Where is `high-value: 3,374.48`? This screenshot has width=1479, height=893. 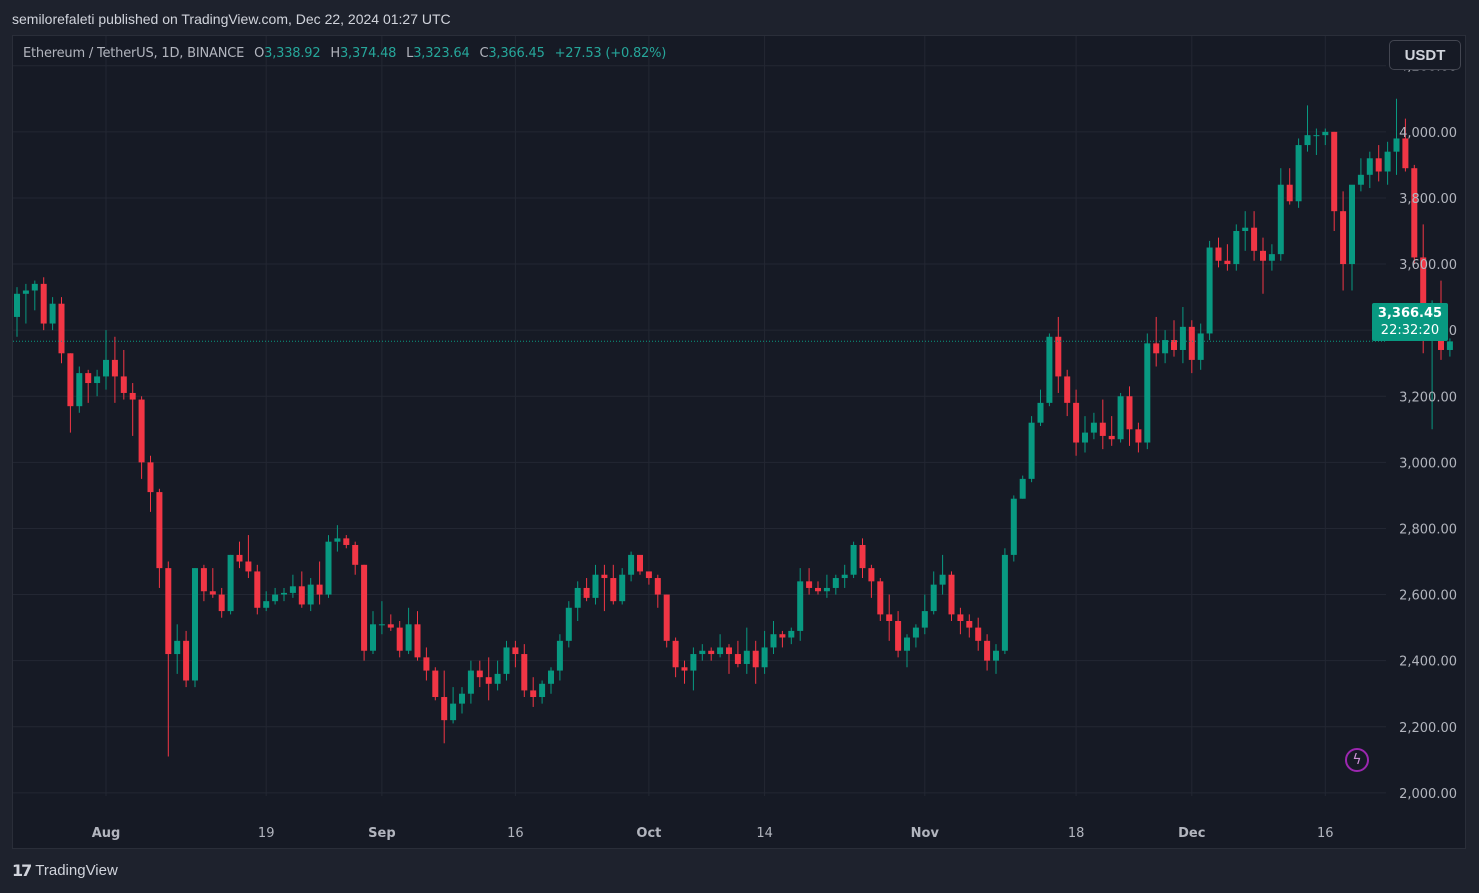
high-value: 3,374.48 is located at coordinates (368, 53).